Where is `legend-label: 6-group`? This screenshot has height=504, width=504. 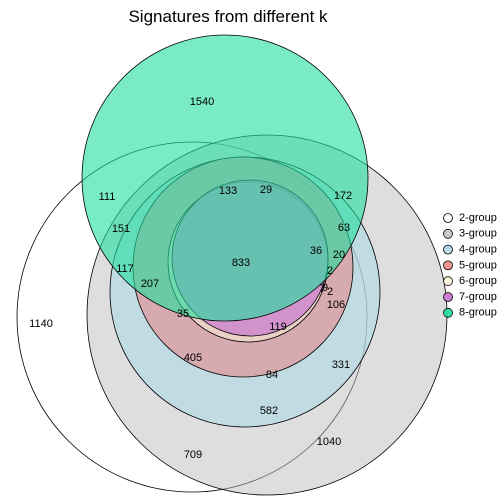
legend-label: 6-group is located at coordinates (478, 281).